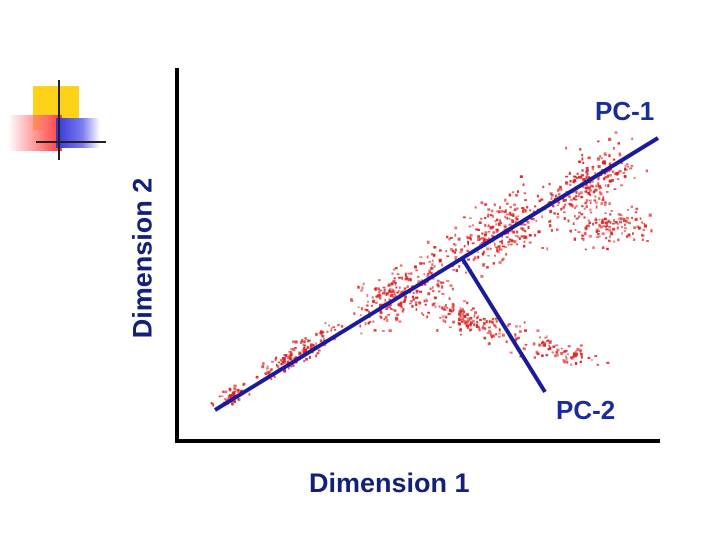  What do you see at coordinates (71, 142) in the screenshot?
I see `horizontal-line-decoration` at bounding box center [71, 142].